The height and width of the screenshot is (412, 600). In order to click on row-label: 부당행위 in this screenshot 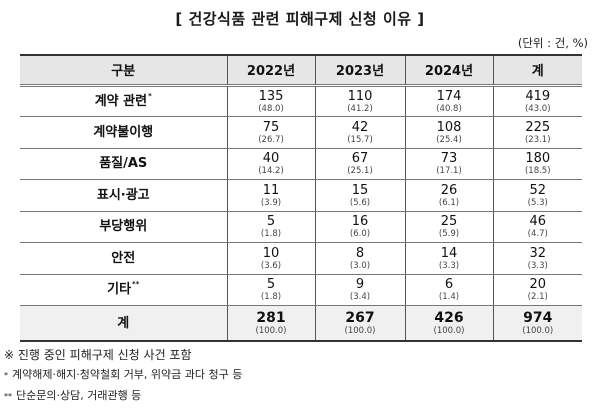, I will do `click(123, 227)`.